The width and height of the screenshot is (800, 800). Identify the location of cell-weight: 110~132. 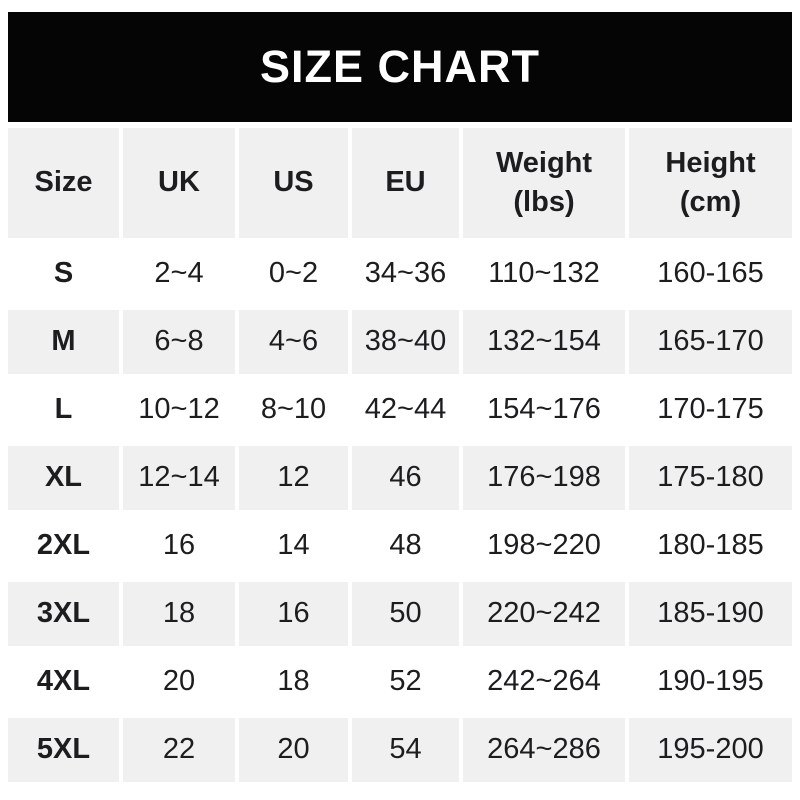
(544, 274).